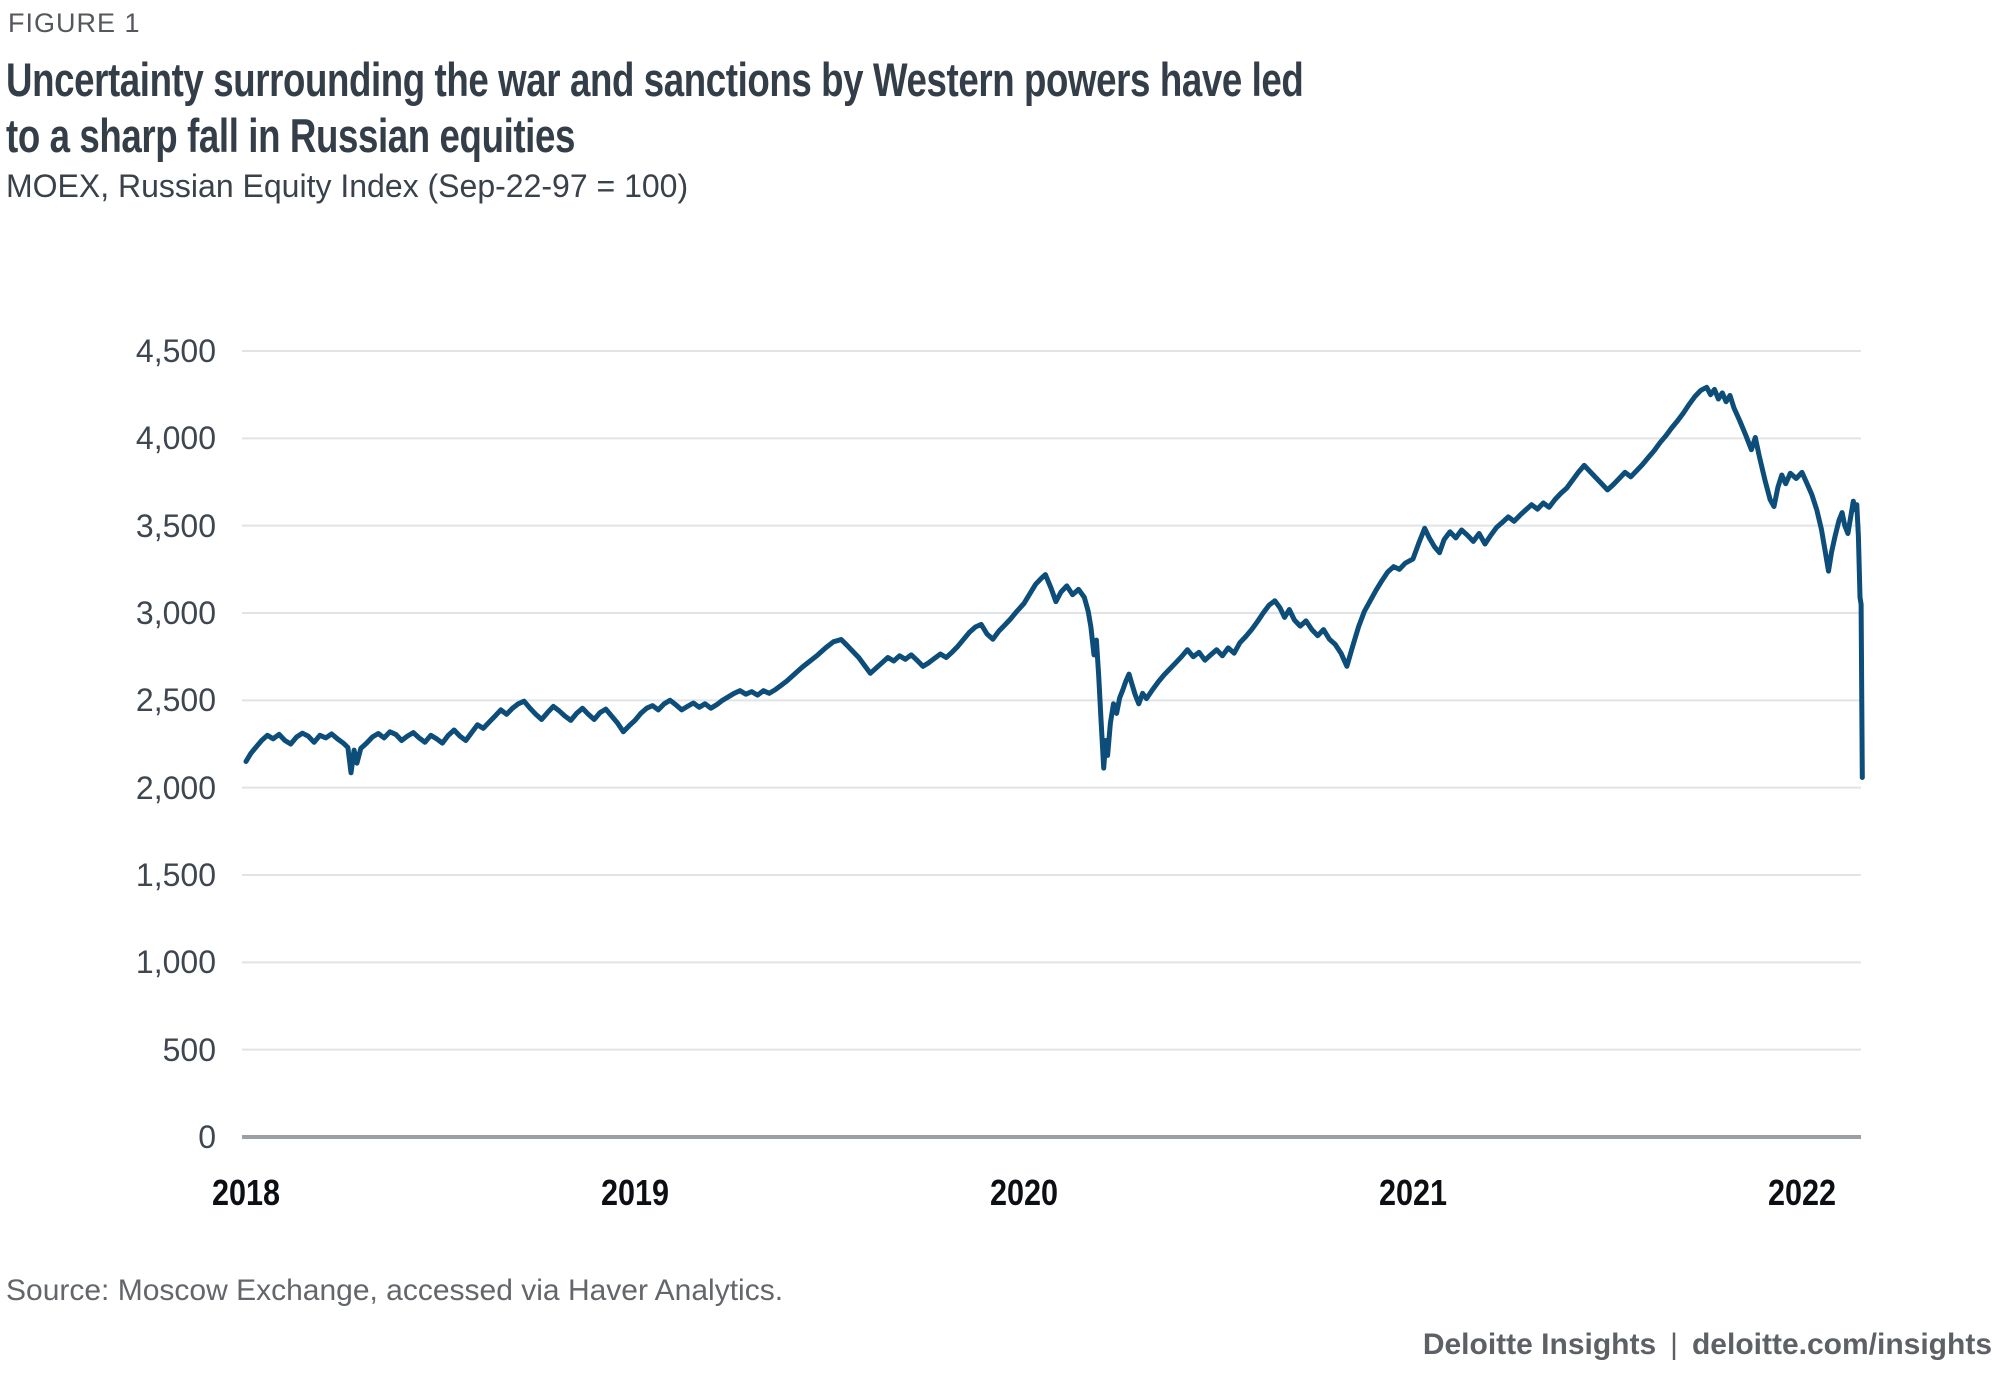 The width and height of the screenshot is (2000, 1375). Describe the element at coordinates (175, 526) in the screenshot. I see `y-axis-label: 3,500` at that location.